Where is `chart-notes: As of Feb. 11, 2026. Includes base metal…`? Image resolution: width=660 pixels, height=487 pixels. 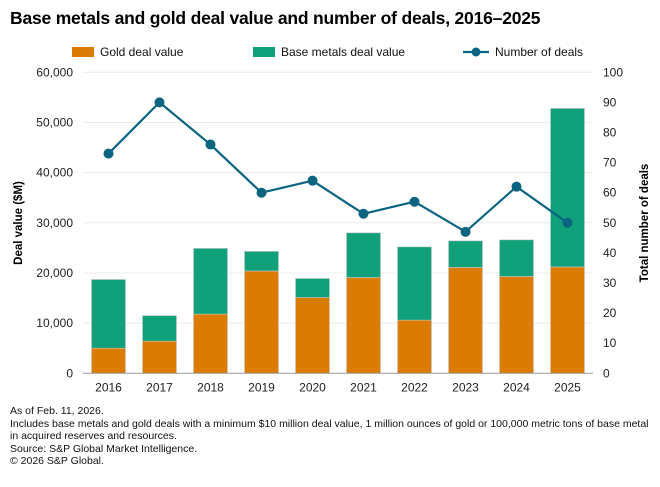
chart-notes: As of Feb. 11, 2026. Includes base metal… is located at coordinates (330, 436).